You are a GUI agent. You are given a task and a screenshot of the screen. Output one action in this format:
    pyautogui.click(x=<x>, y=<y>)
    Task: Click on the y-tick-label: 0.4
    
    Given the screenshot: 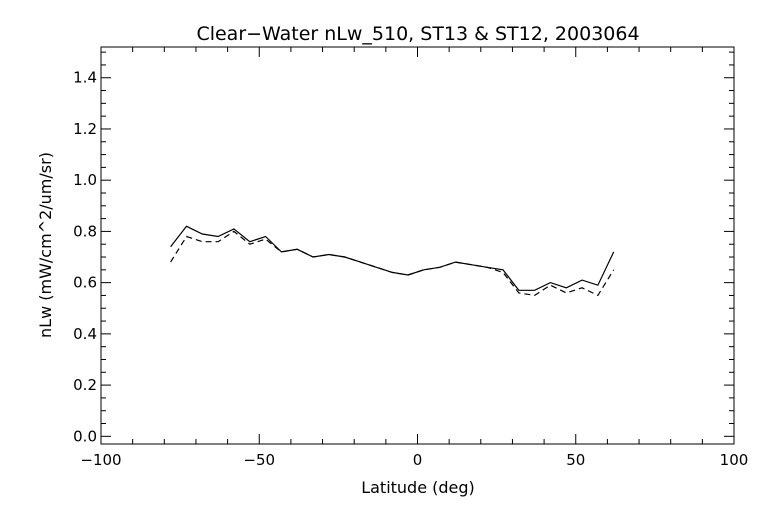 What is the action you would take?
    pyautogui.click(x=85, y=334)
    